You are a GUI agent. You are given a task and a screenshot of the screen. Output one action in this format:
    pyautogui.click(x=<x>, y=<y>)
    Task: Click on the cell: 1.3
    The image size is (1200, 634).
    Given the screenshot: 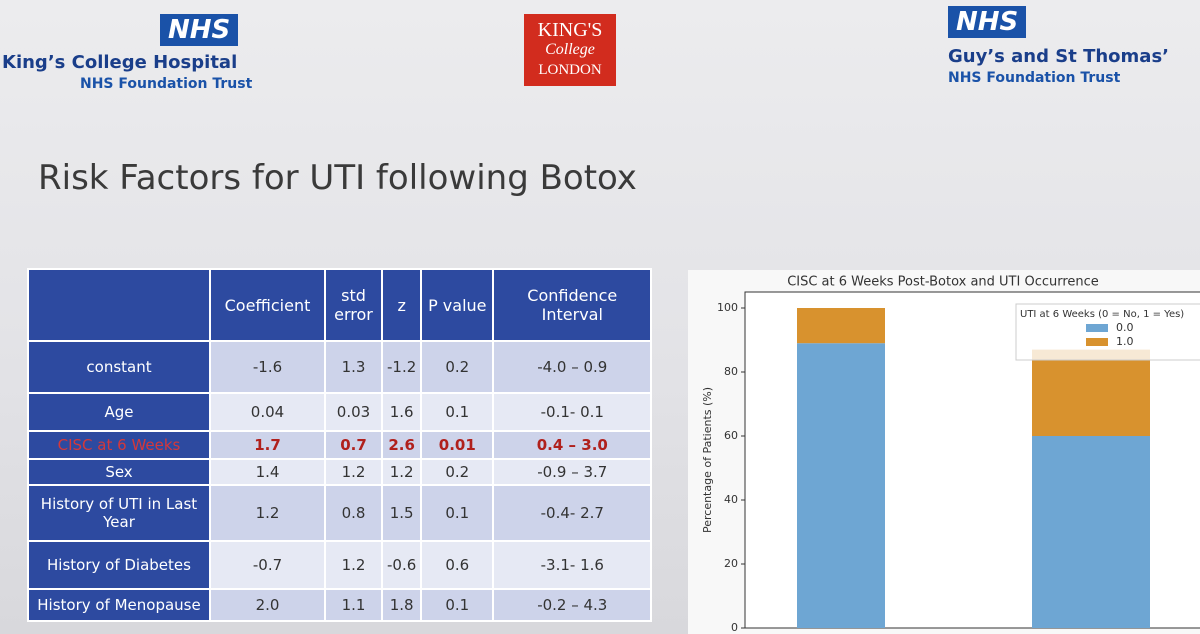 What is the action you would take?
    pyautogui.click(x=353, y=367)
    